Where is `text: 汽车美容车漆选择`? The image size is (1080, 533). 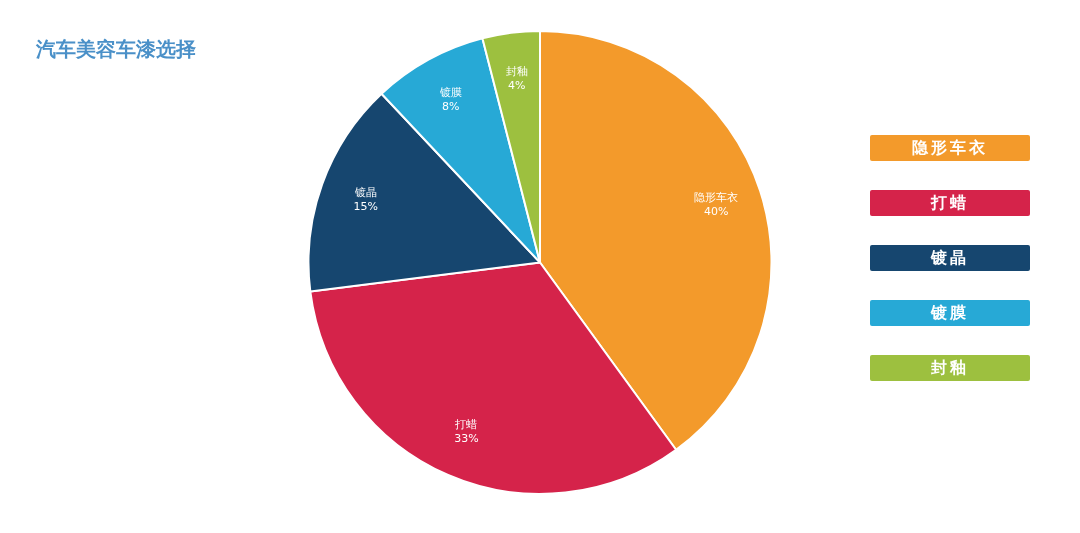
text: 汽车美容车漆选择 is located at coordinates (116, 49).